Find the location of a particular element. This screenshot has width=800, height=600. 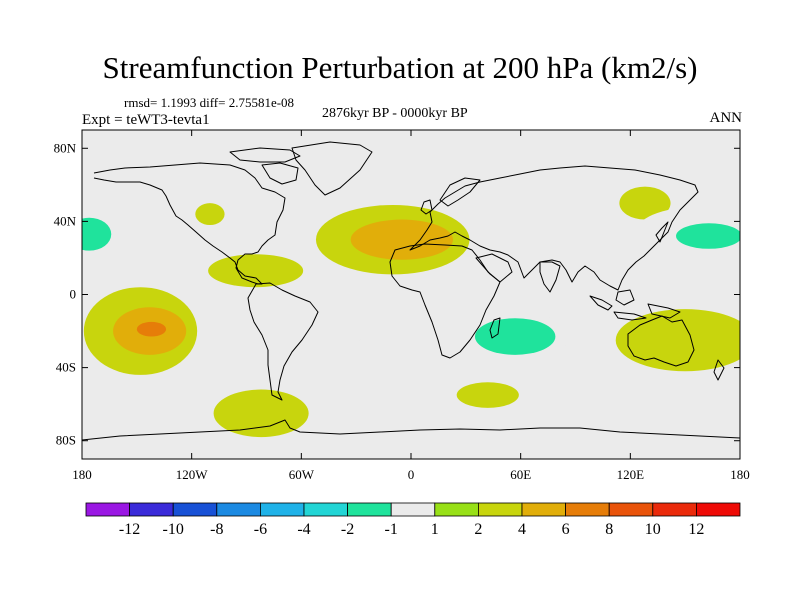

coast-new-zealand is located at coordinates (719, 370).